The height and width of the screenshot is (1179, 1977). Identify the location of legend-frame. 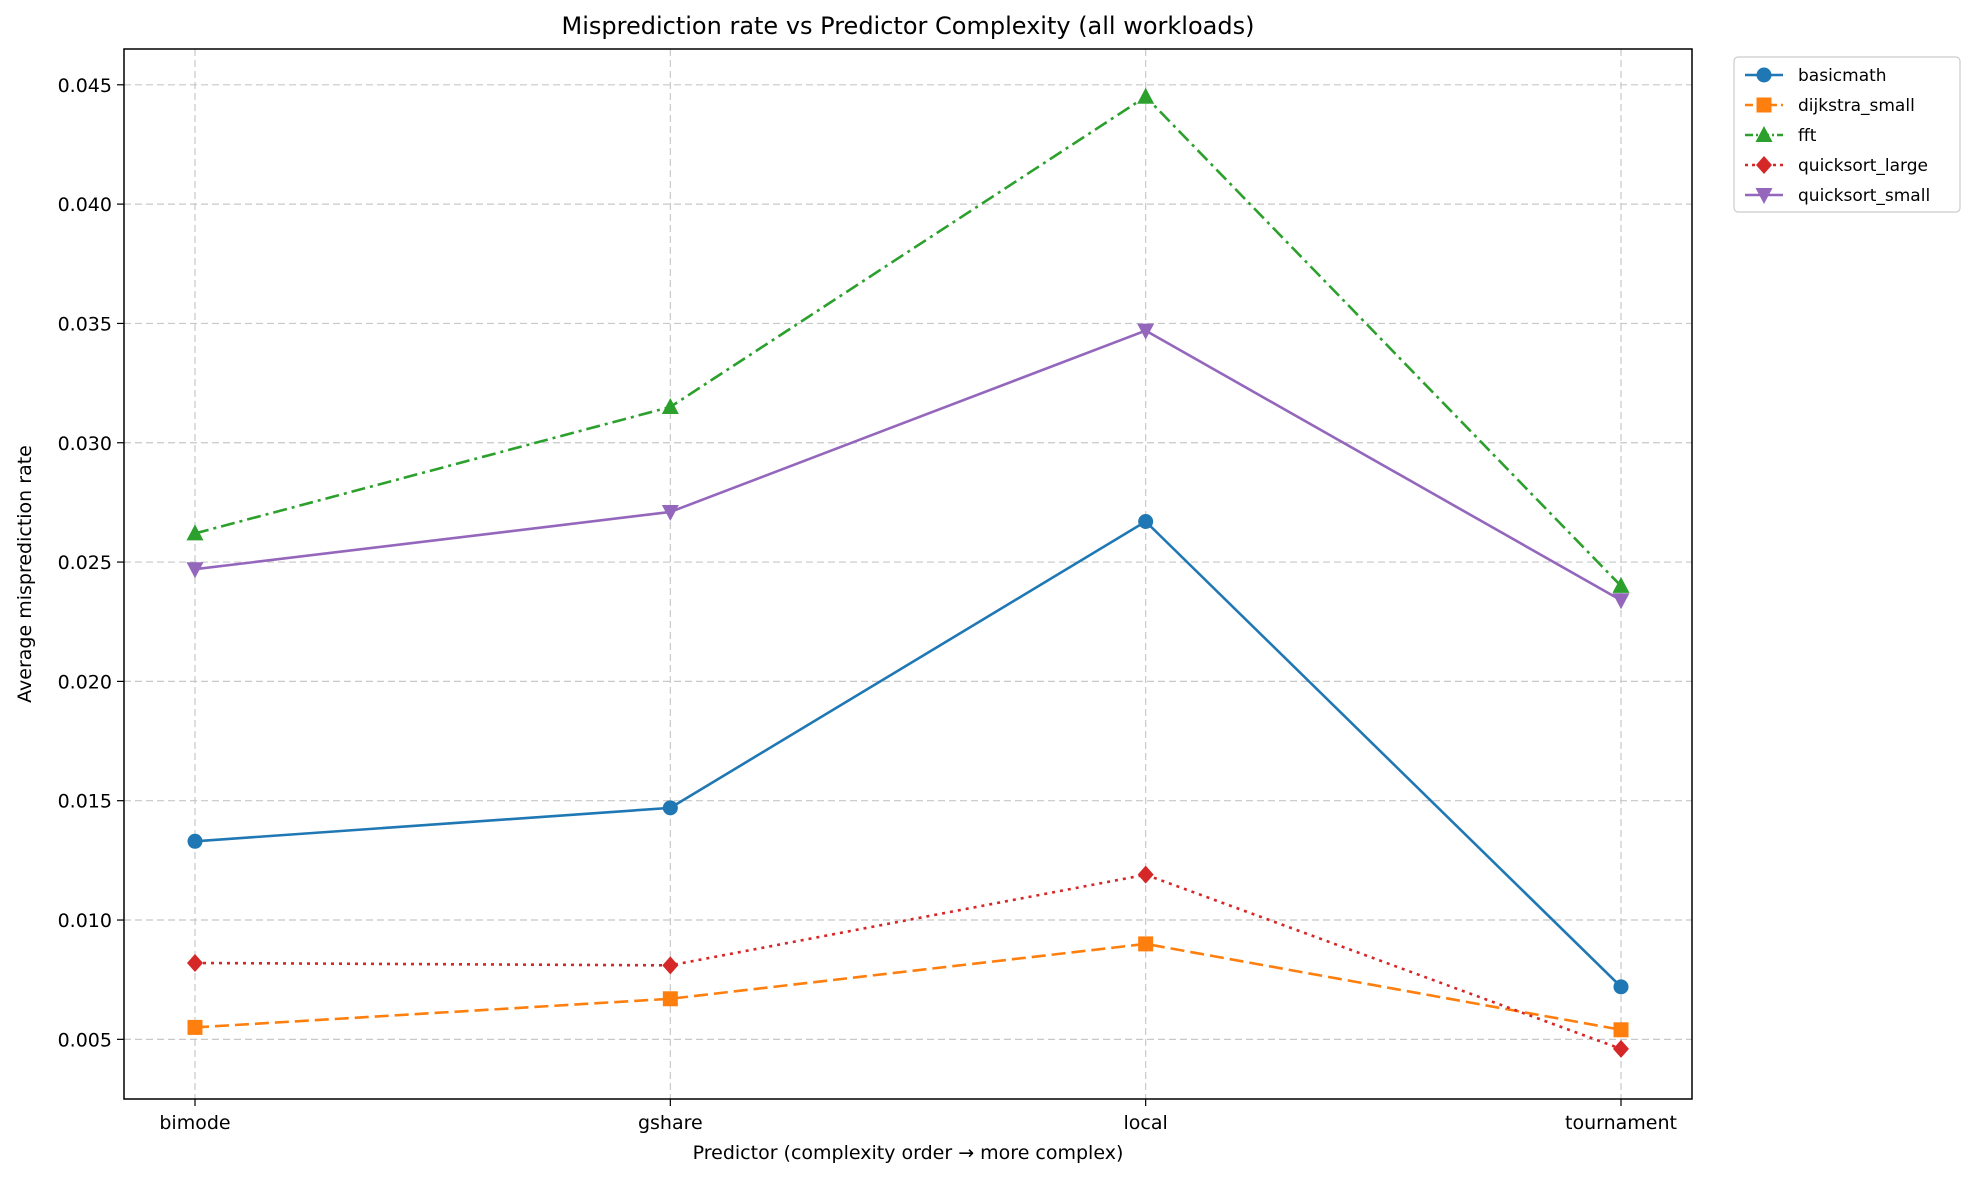
(1847, 134).